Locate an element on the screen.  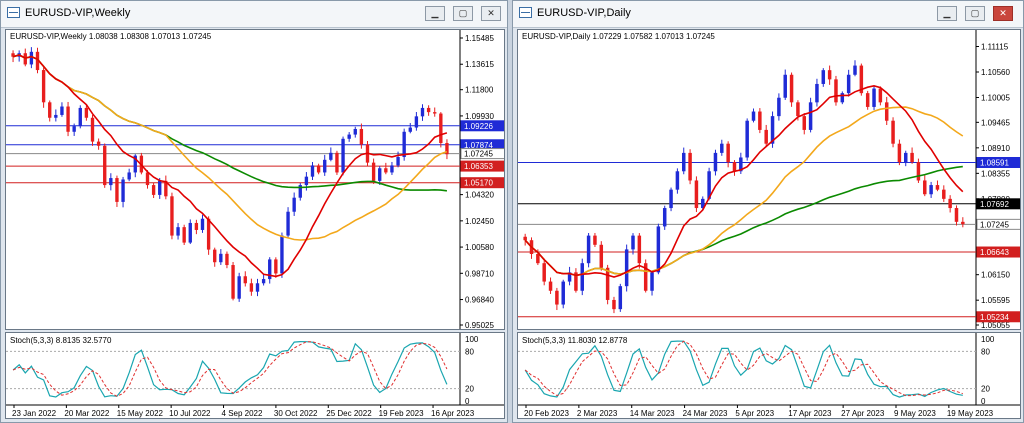
price-tick-label: 1.11800 is located at coordinates (479, 90).